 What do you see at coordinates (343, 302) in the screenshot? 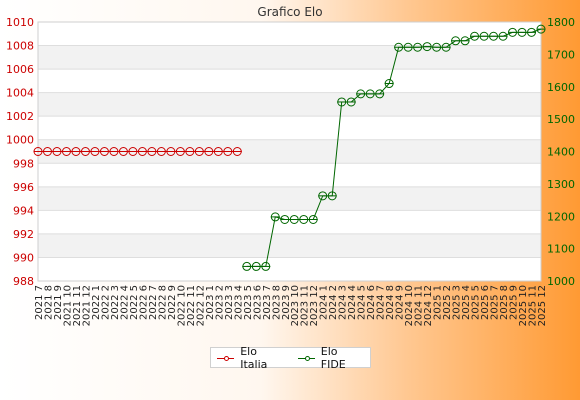
I see `x-tick-label: 2024 3` at bounding box center [343, 302].